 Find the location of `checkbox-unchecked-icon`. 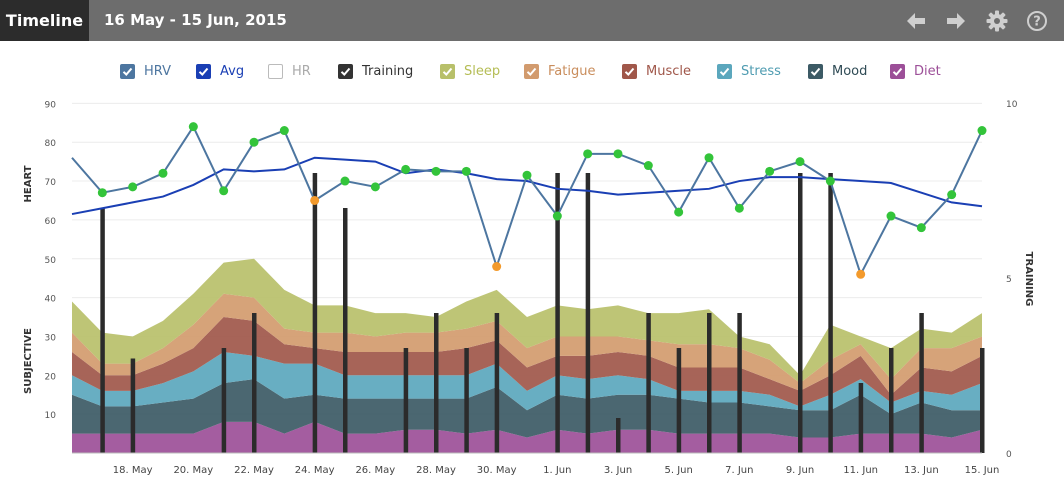

checkbox-unchecked-icon is located at coordinates (275, 71).